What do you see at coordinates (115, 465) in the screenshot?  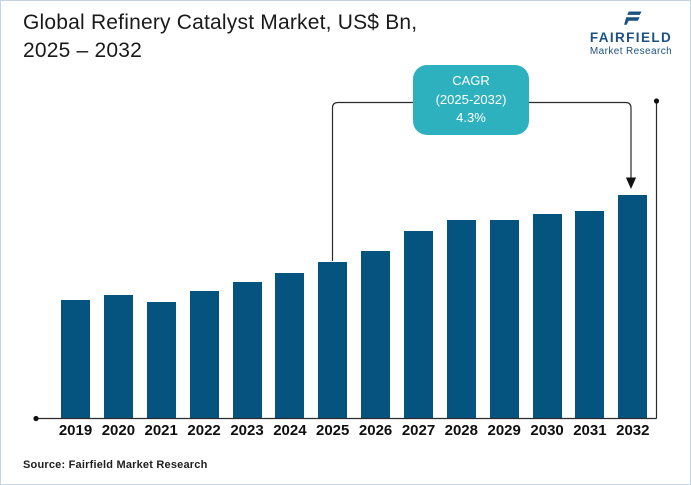 I see `source-note: Source: Fairfield Market Research` at bounding box center [115, 465].